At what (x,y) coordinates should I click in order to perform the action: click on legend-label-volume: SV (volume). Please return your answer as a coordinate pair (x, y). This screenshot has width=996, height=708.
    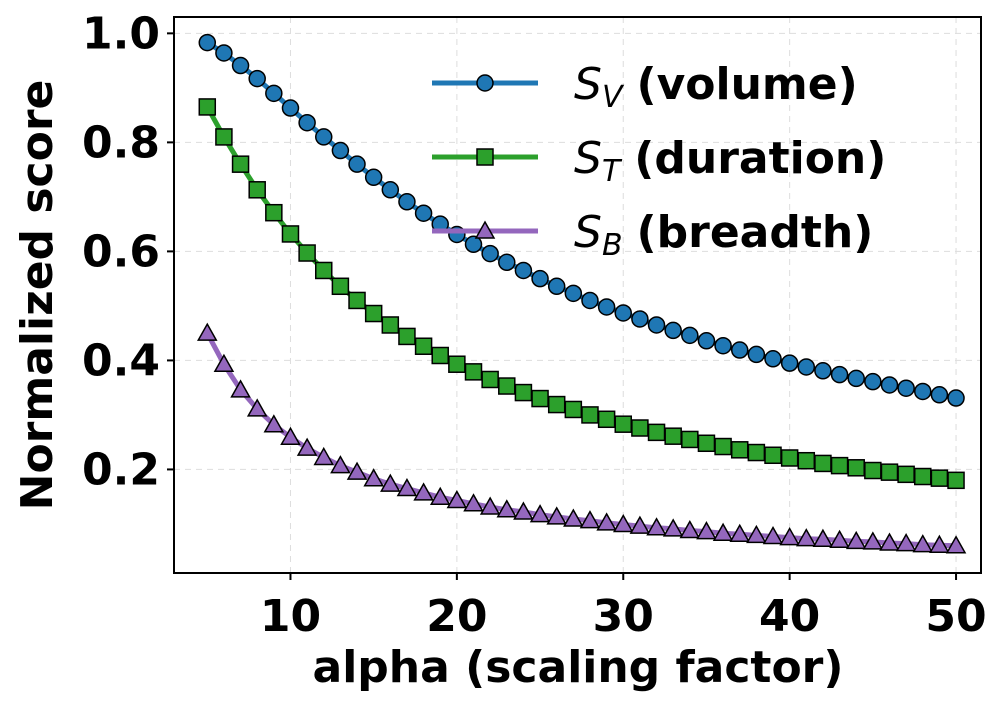
    Looking at the image, I should click on (716, 87).